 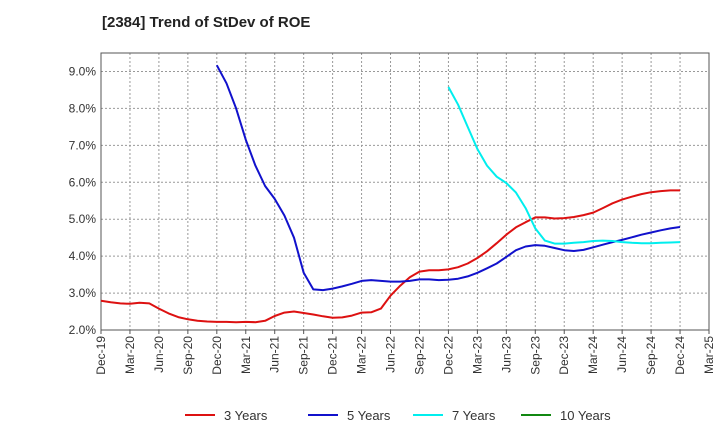 I want to click on legend-label-5-years: 5 Years, so click(x=369, y=415).